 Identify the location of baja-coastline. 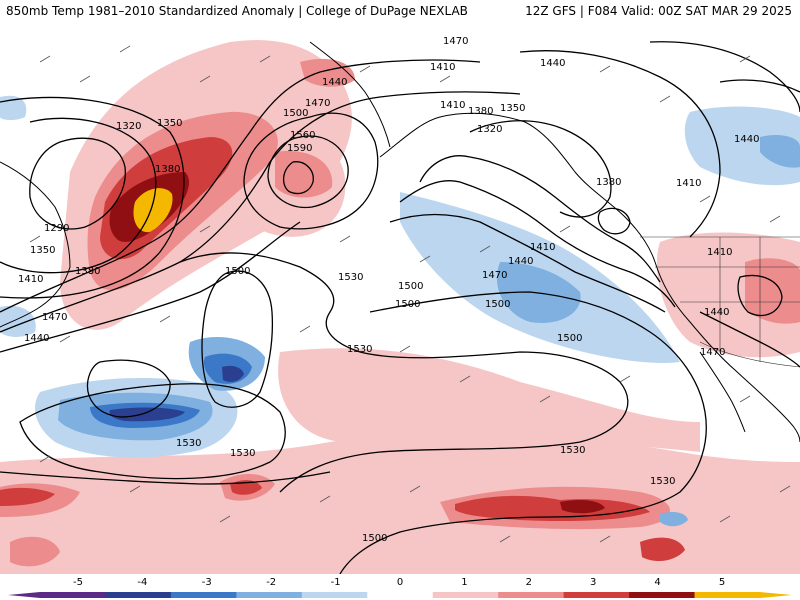
(722, 392).